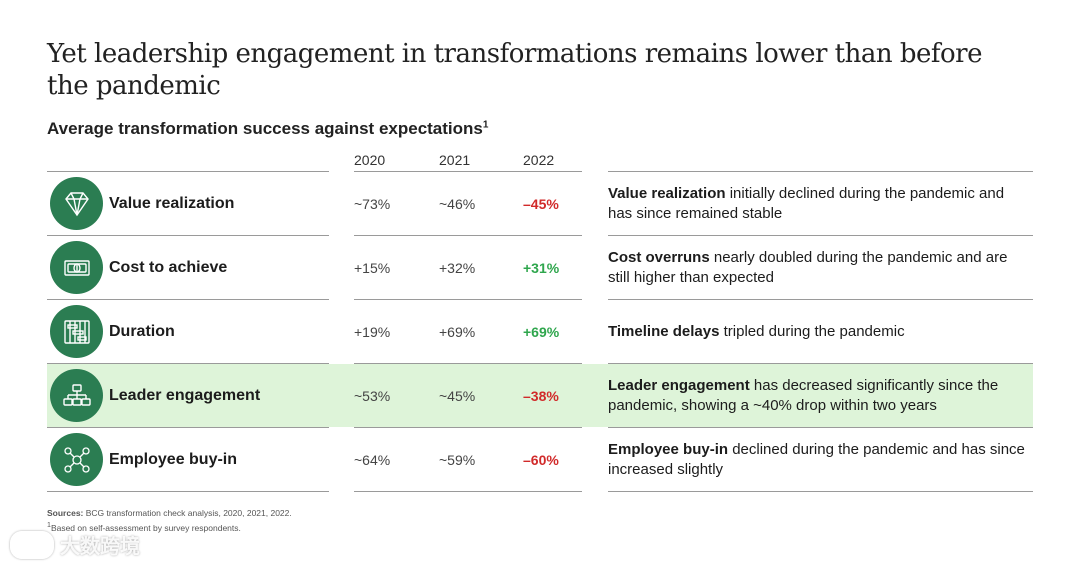 This screenshot has width=1080, height=564. I want to click on watermark: 大数跨境, so click(75, 544).